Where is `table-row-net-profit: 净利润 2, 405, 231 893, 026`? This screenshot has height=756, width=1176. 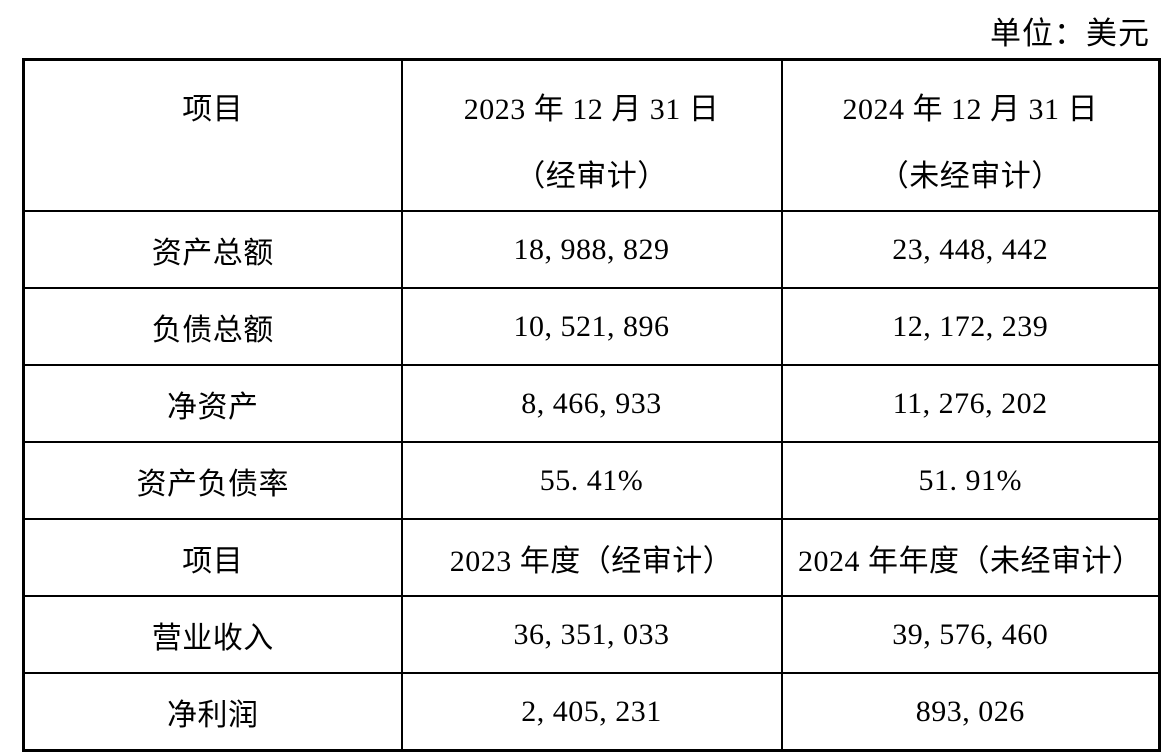 table-row-net-profit: 净利润 2, 405, 231 893, 026 is located at coordinates (591, 712).